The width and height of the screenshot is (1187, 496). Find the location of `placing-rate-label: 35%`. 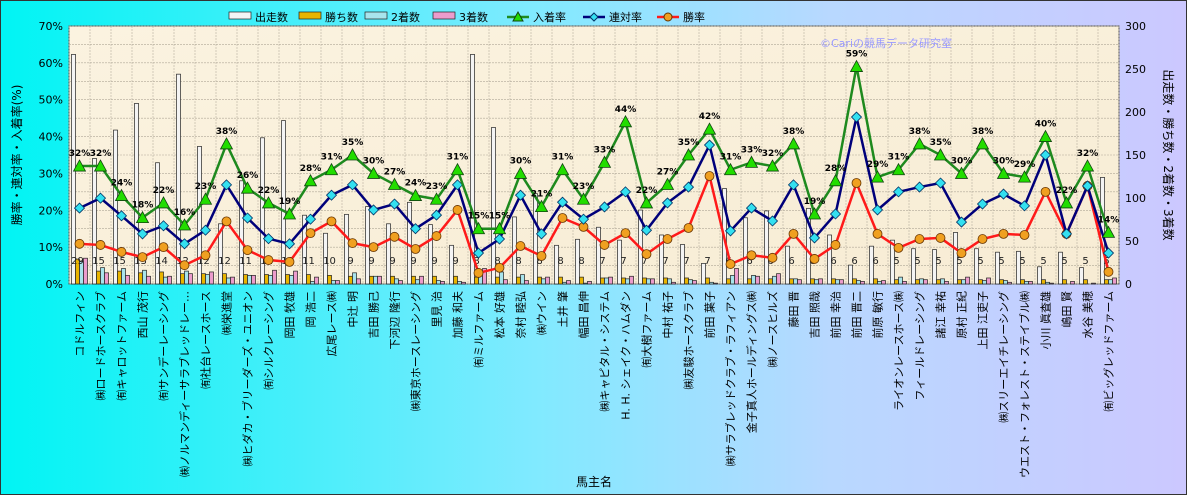

placing-rate-label: 35% is located at coordinates (353, 143).